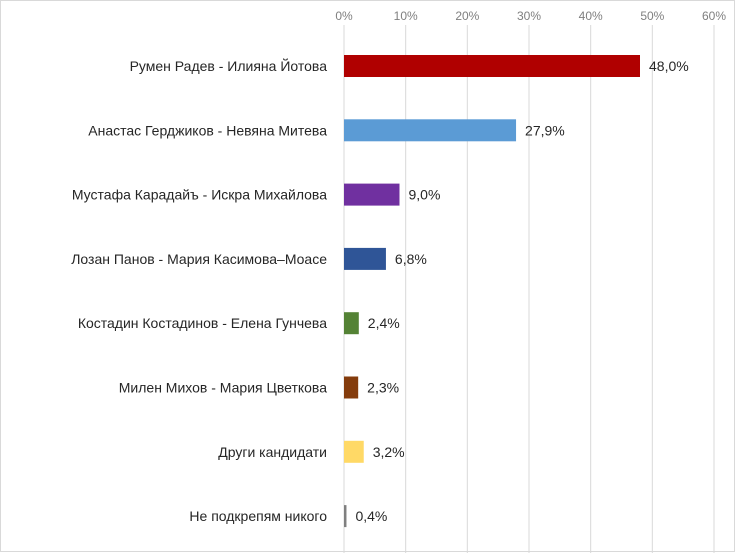 The width and height of the screenshot is (735, 553). Describe the element at coordinates (425, 195) in the screenshot. I see `data-label: 9,0%` at that location.